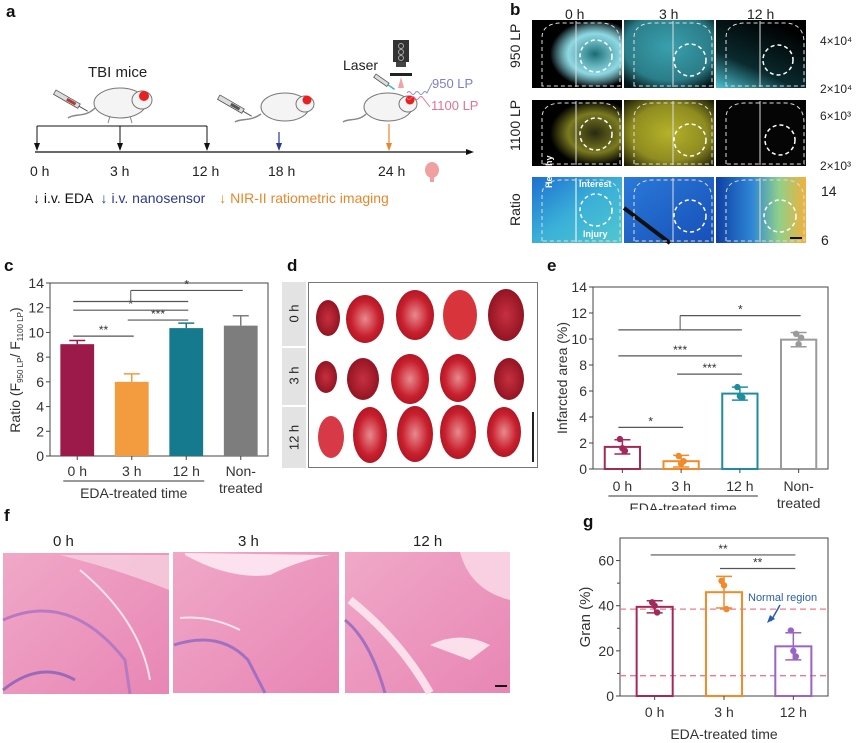 Image resolution: width=861 pixels, height=743 pixels. I want to click on colorbar-ratio-min: 6, so click(825, 240).